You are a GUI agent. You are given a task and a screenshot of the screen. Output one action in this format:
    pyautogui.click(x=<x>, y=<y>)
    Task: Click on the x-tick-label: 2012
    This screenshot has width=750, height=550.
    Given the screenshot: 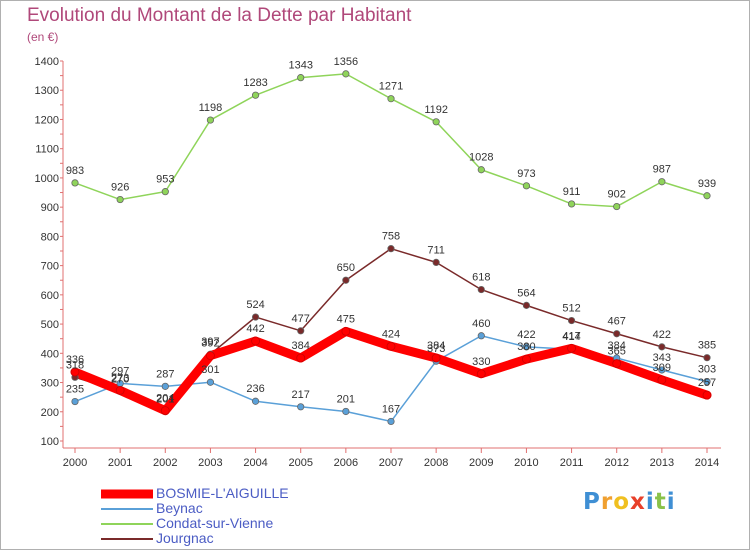 What is the action you would take?
    pyautogui.click(x=616, y=463)
    